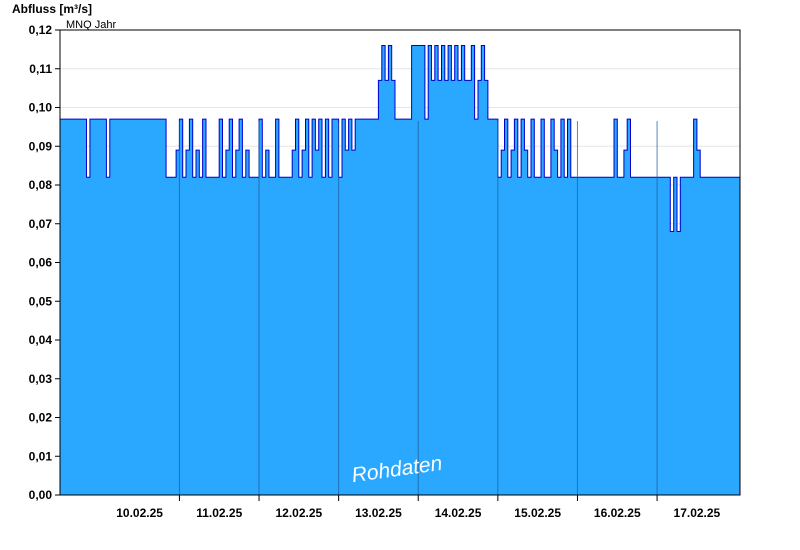  I want to click on y-tick-label-6: 0,06, so click(41, 263).